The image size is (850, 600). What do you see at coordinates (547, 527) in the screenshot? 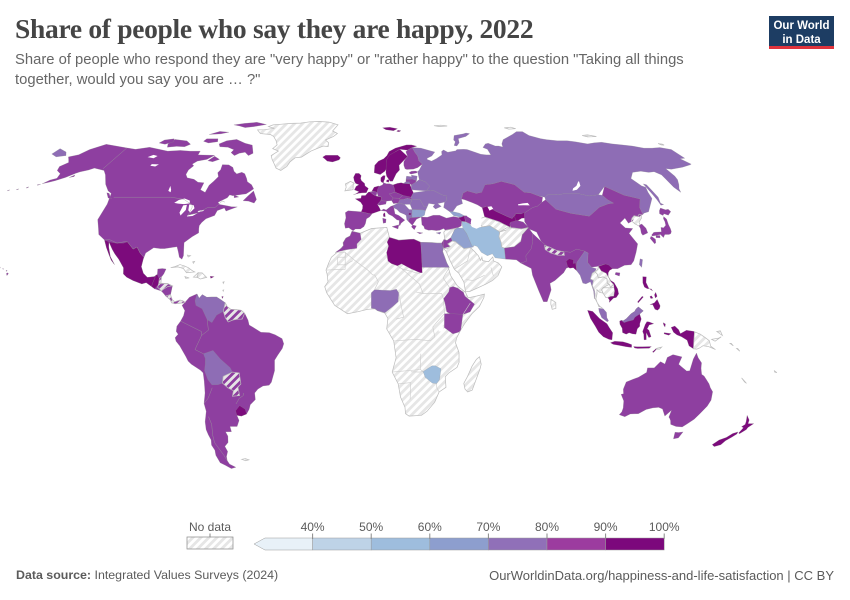
I see `svg-text: 80%` at bounding box center [547, 527].